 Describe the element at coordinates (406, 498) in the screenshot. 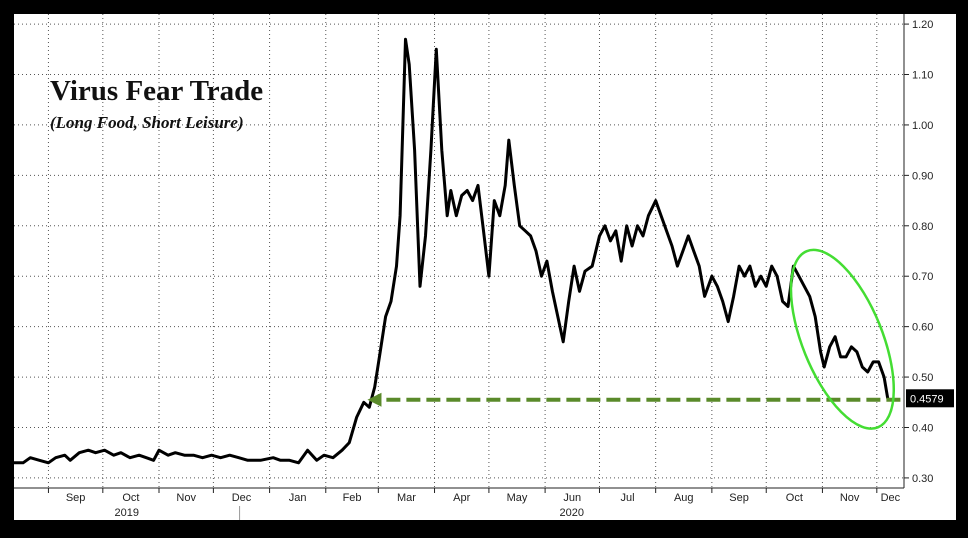

I see `x-tick-label: Mar` at that location.